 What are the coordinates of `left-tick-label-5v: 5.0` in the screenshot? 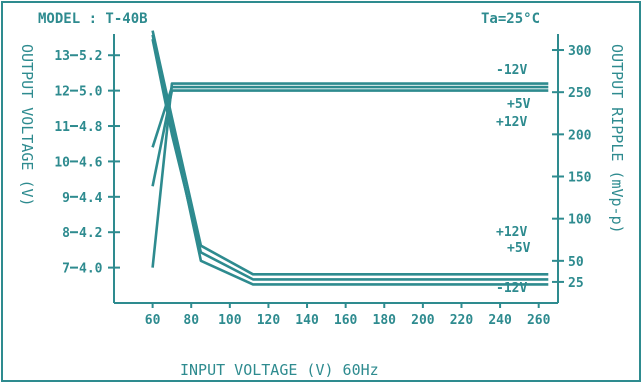 It's located at (91, 92).